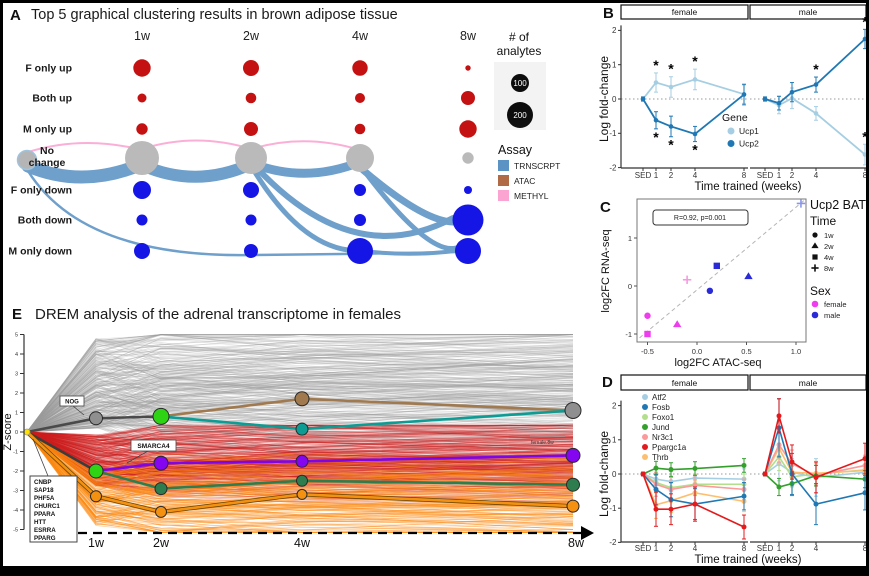 The width and height of the screenshot is (869, 576). What do you see at coordinates (808, 383) in the screenshot?
I see `facet-label: male` at bounding box center [808, 383].